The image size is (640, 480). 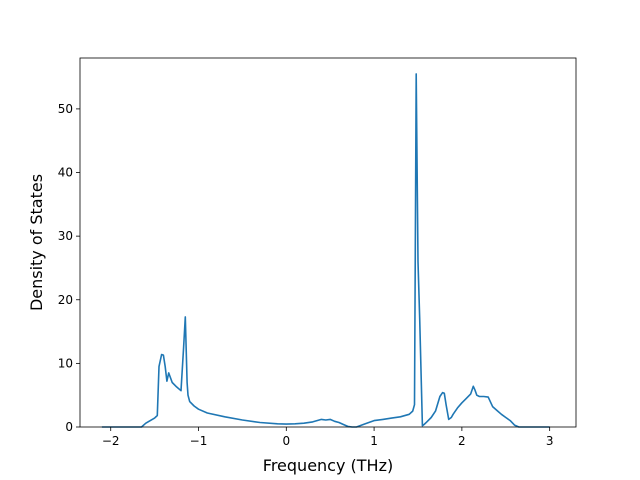 I want to click on y-axis-label: Density of States, so click(x=36, y=242).